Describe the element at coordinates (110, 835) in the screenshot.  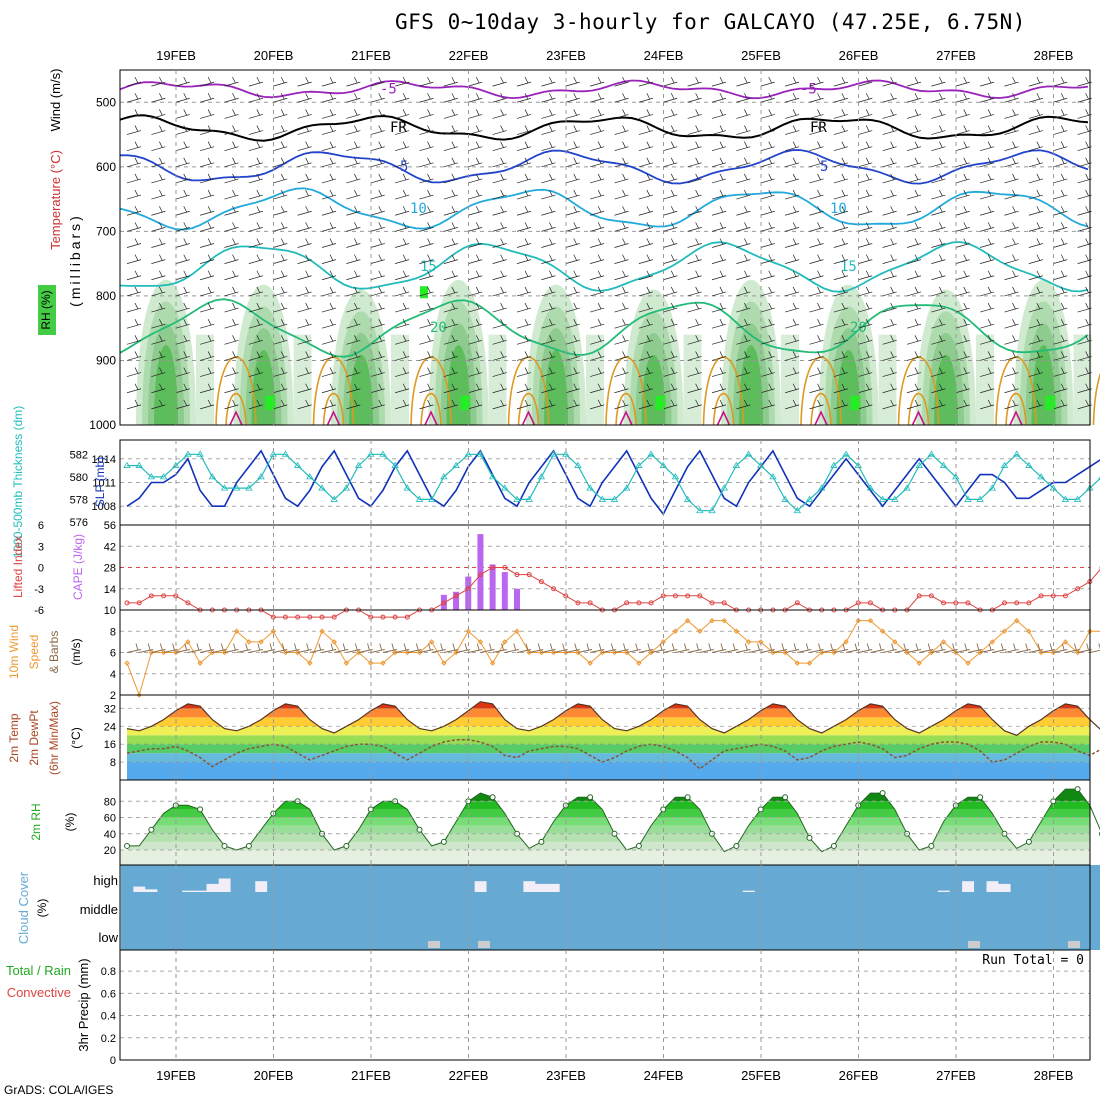
I see `rh-tick: 40` at that location.